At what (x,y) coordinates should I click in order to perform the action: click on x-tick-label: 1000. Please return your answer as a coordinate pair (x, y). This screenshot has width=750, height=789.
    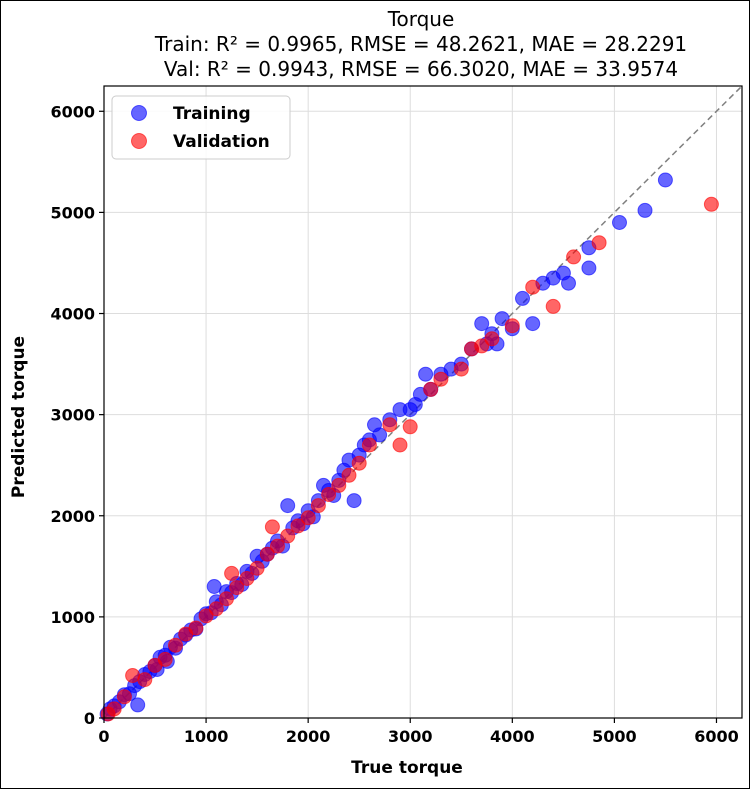
    Looking at the image, I should click on (206, 736).